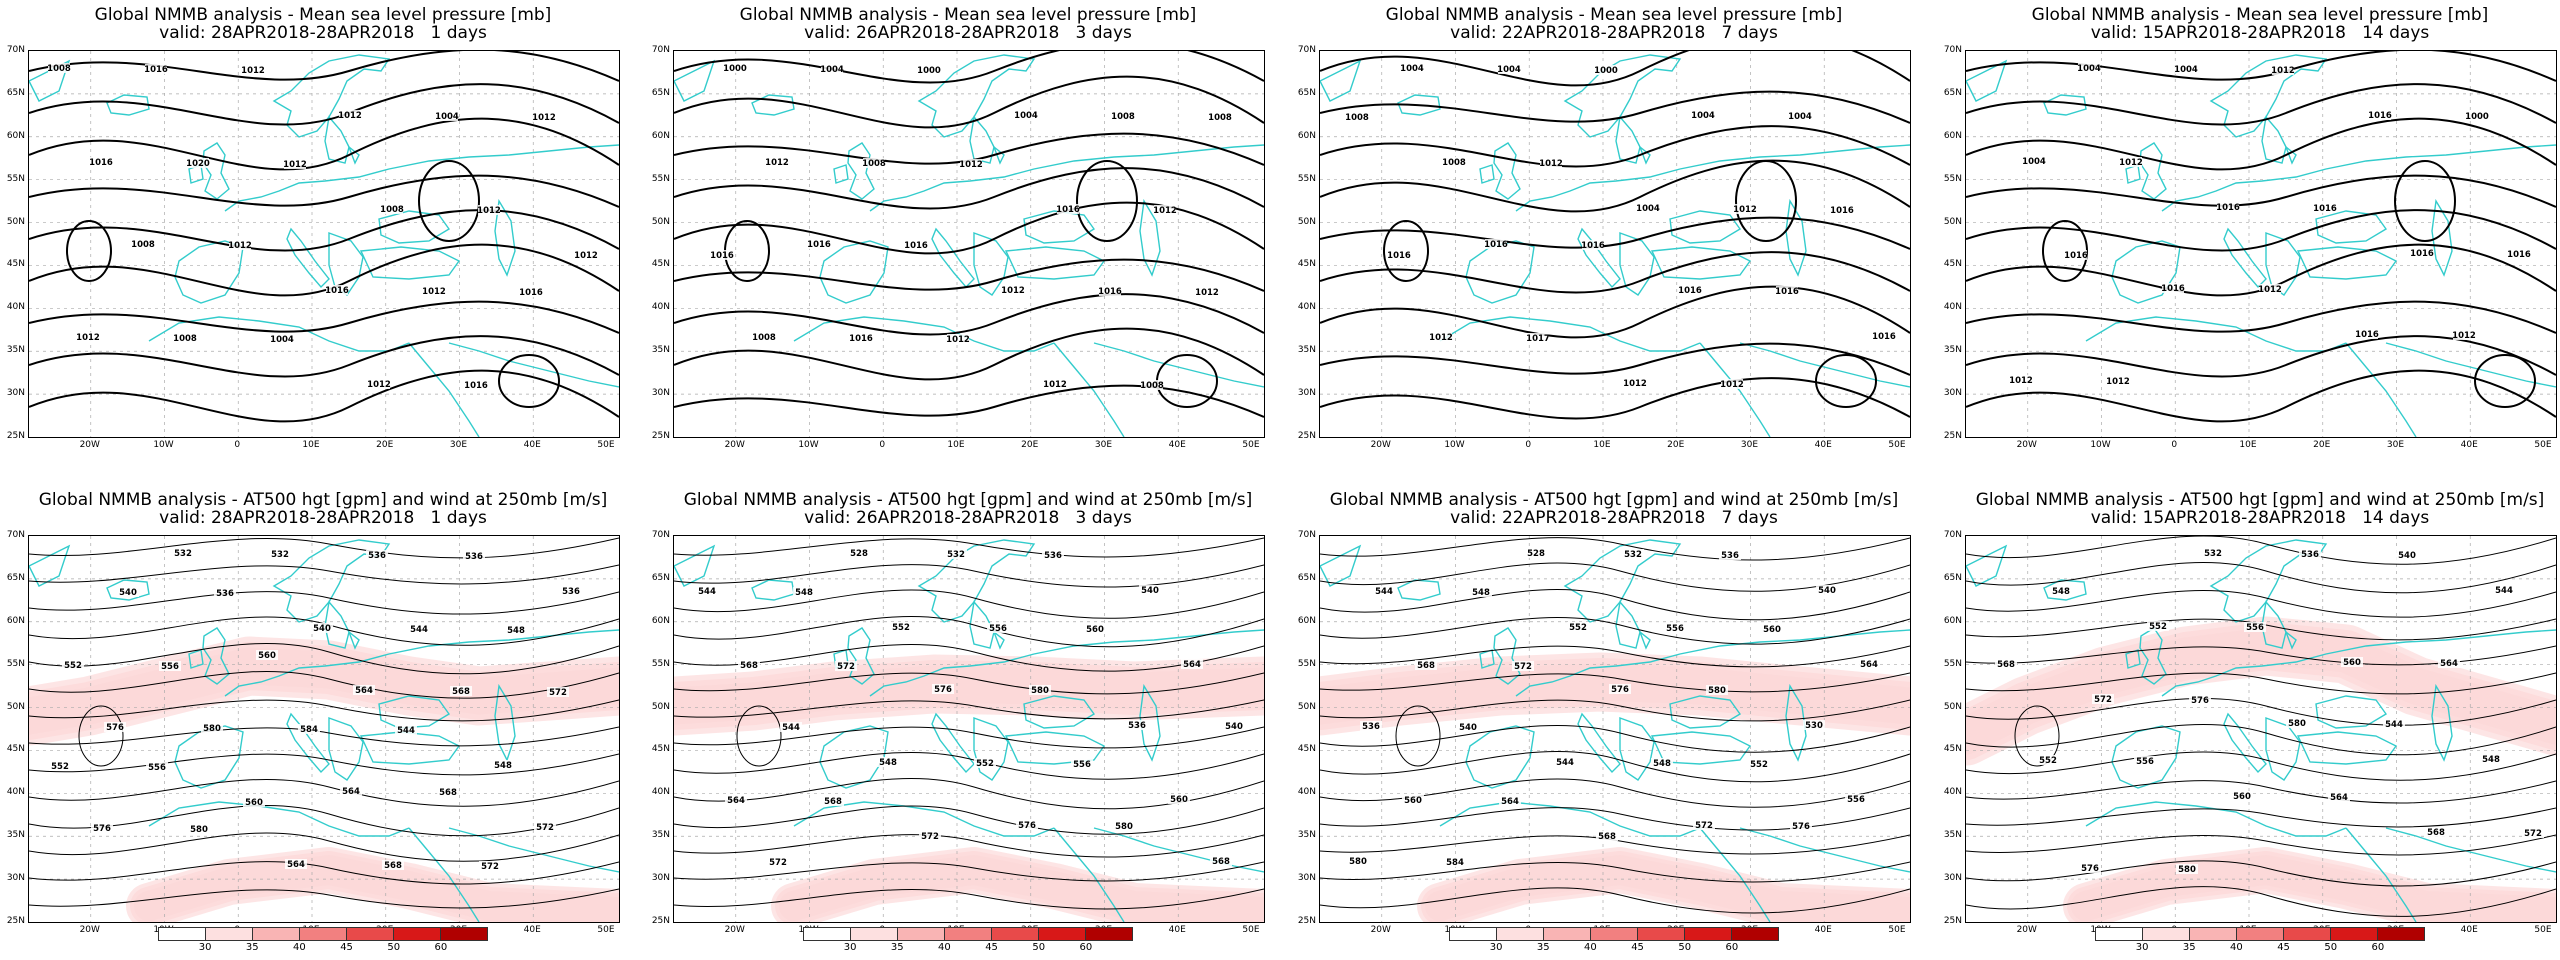 This screenshot has width=2560, height=960. Describe the element at coordinates (2283, 947) in the screenshot. I see `colorbar-tick-label: 45` at that location.